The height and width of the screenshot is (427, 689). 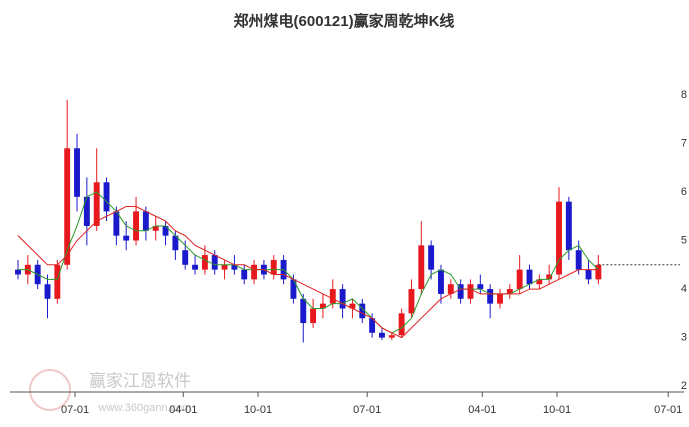 What do you see at coordinates (684, 95) in the screenshot?
I see `y-tick-label: 8` at bounding box center [684, 95].